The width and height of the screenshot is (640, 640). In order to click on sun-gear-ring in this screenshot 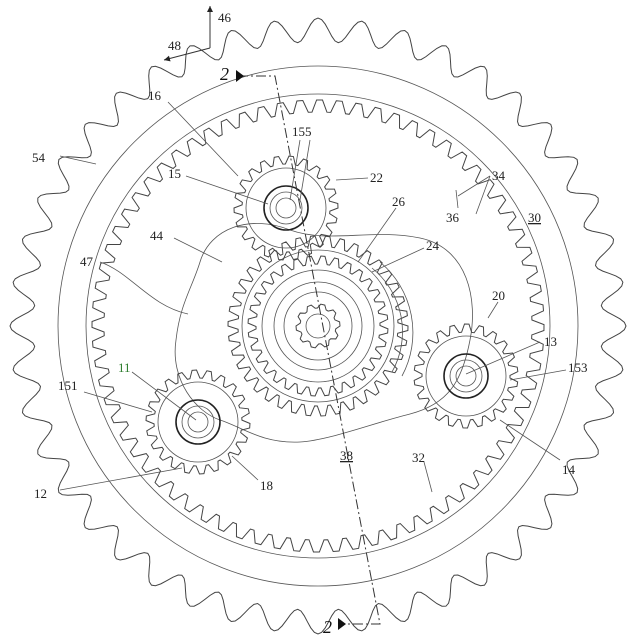, I will do `click(318, 326)`.